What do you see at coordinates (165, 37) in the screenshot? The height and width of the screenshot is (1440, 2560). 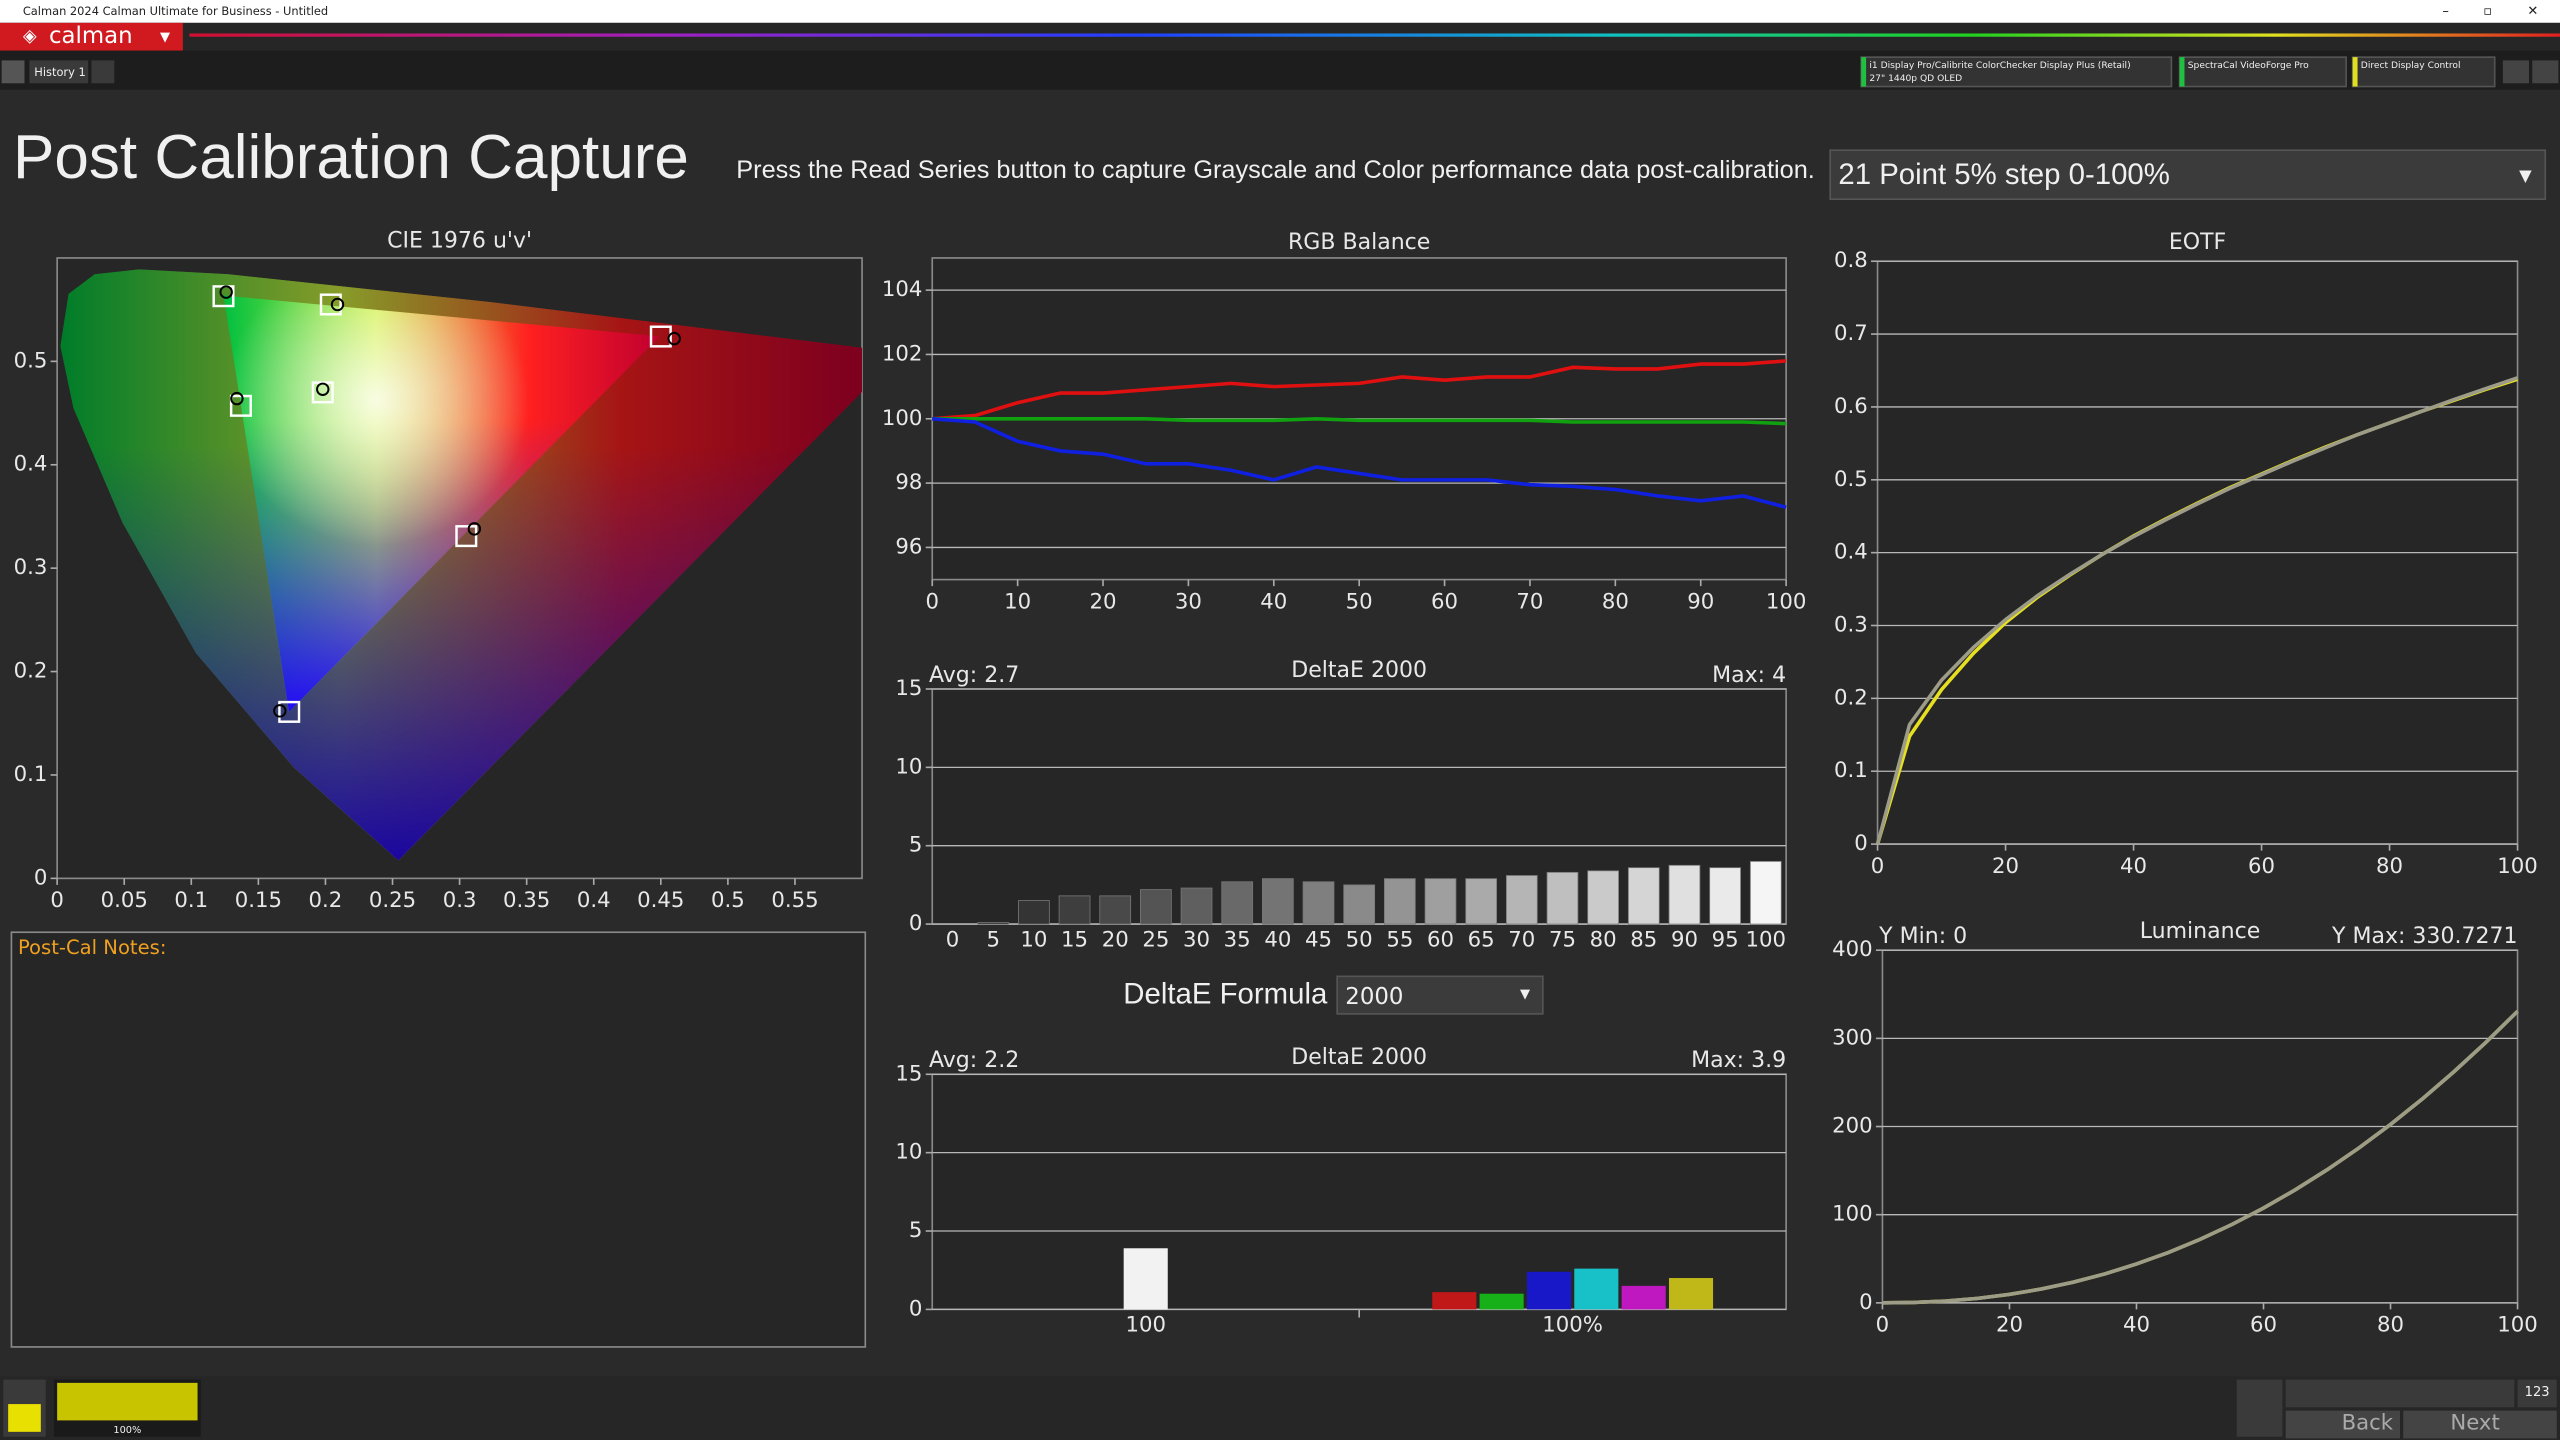 I see `logo-dropdown: ▼` at bounding box center [165, 37].